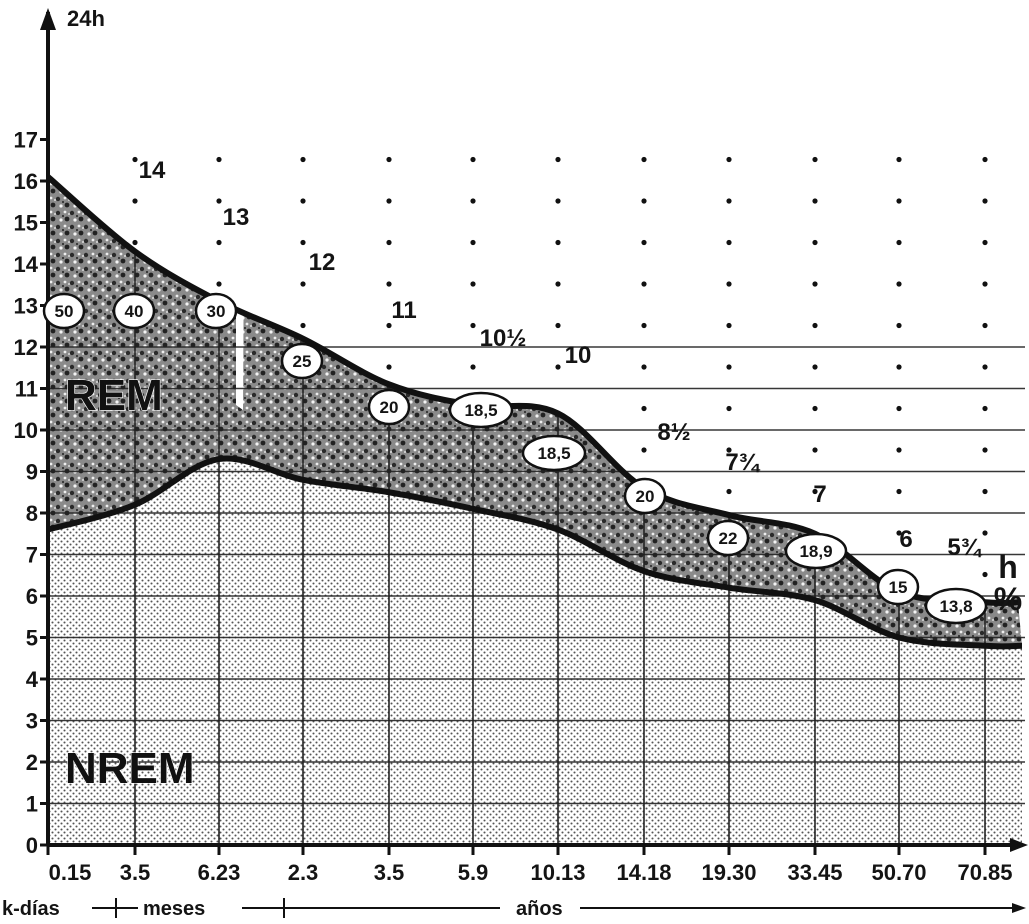 The height and width of the screenshot is (924, 1029). What do you see at coordinates (86, 18) in the screenshot?
I see `y-top-label: 24h` at bounding box center [86, 18].